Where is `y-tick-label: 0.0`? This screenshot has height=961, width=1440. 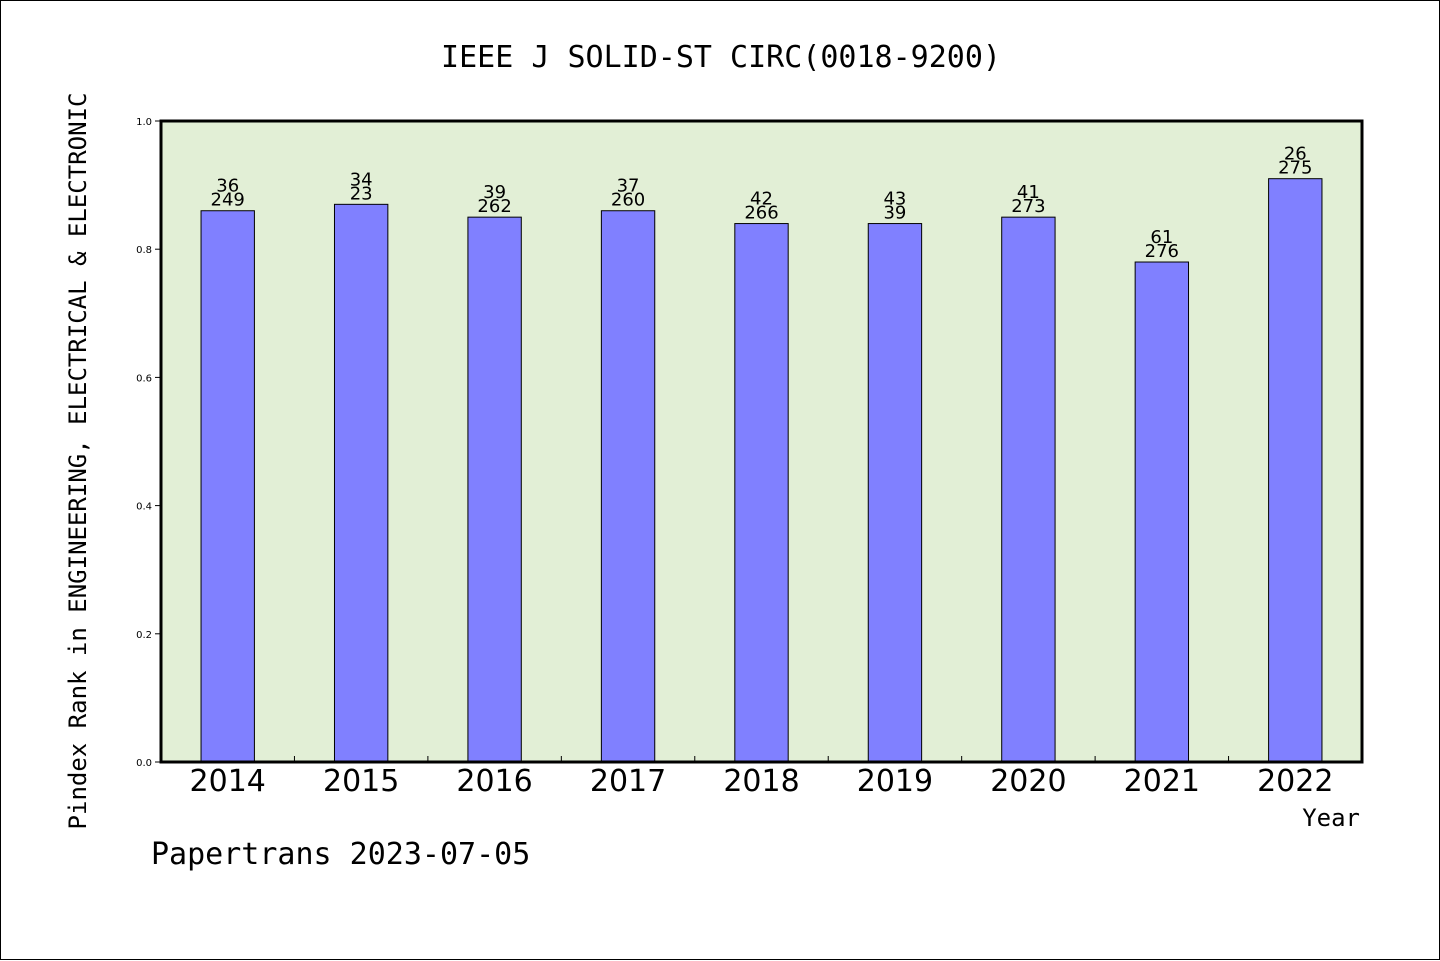 y-tick-label: 0.0 is located at coordinates (144, 763).